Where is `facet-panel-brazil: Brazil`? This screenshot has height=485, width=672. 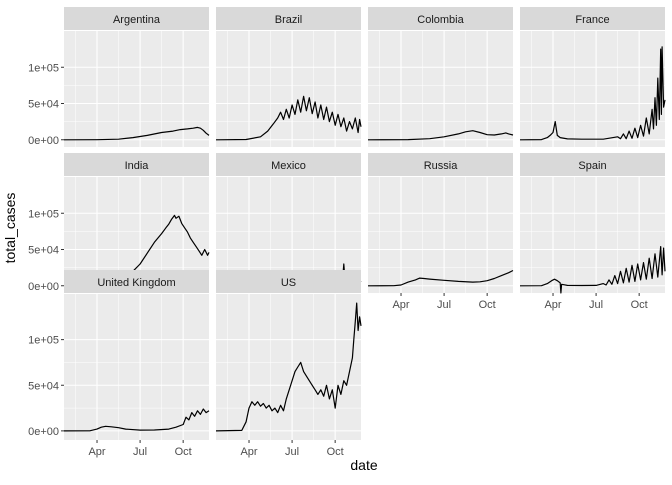 facet-panel-brazil: Brazil is located at coordinates (288, 77).